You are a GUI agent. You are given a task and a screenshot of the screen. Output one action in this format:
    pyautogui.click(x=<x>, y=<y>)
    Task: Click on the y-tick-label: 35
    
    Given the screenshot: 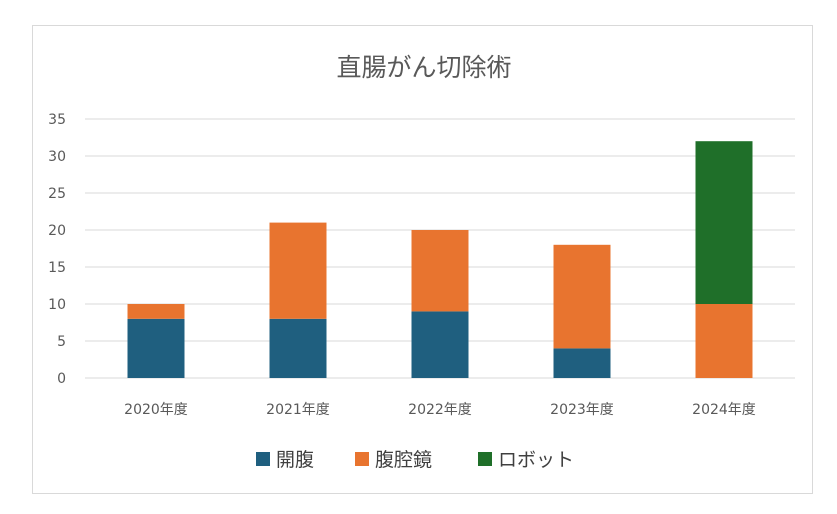 What is the action you would take?
    pyautogui.click(x=57, y=120)
    